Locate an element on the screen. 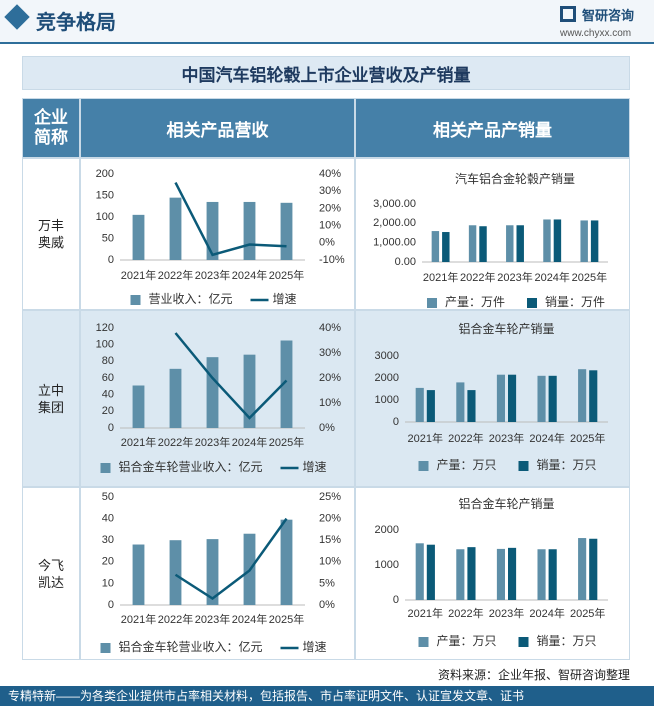 The height and width of the screenshot is (706, 654). y-tick-label: 1,000.00 is located at coordinates (394, 243).